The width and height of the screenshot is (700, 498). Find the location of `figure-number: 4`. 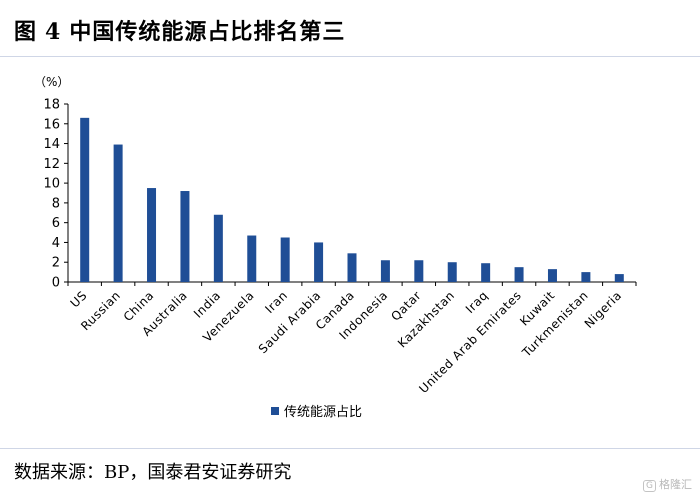

figure-number: 4 is located at coordinates (53, 32).